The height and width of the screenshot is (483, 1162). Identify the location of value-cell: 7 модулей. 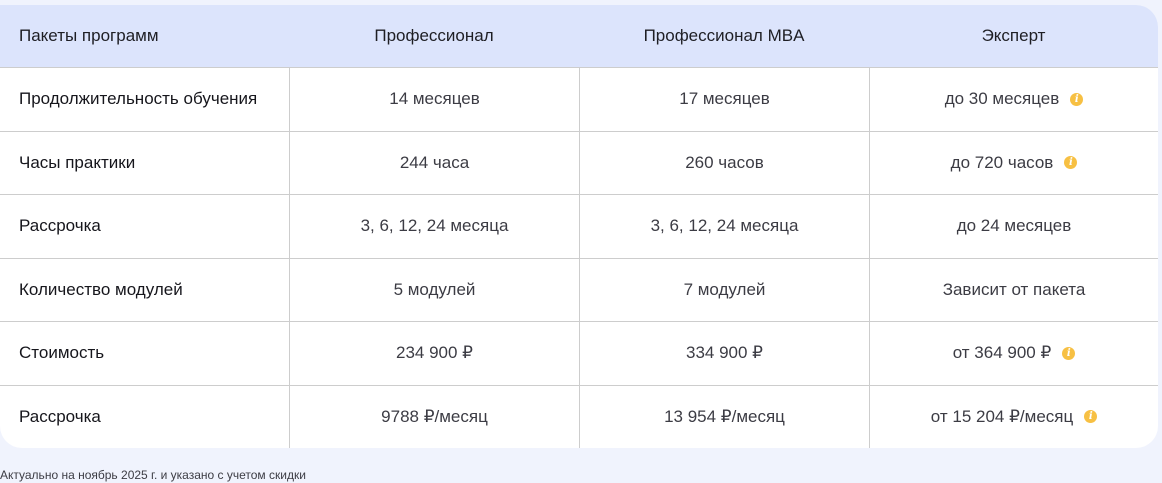
(724, 289).